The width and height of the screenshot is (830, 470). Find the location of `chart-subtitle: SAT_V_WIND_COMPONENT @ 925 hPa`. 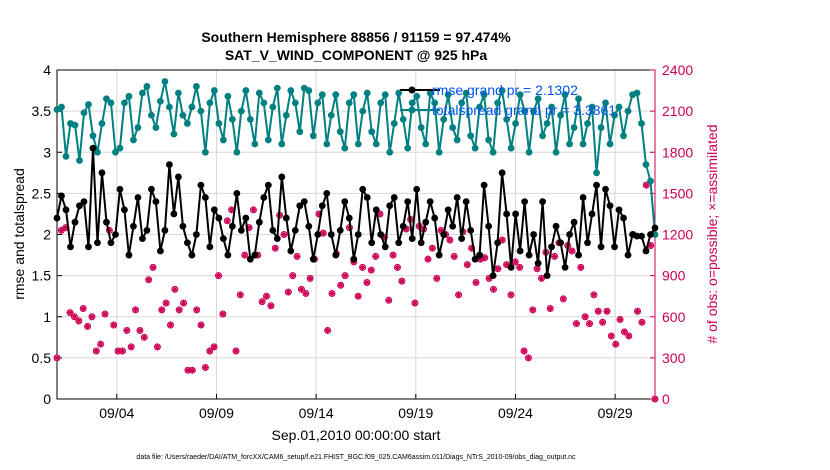

chart-subtitle: SAT_V_WIND_COMPONENT @ 925 hPa is located at coordinates (356, 55).